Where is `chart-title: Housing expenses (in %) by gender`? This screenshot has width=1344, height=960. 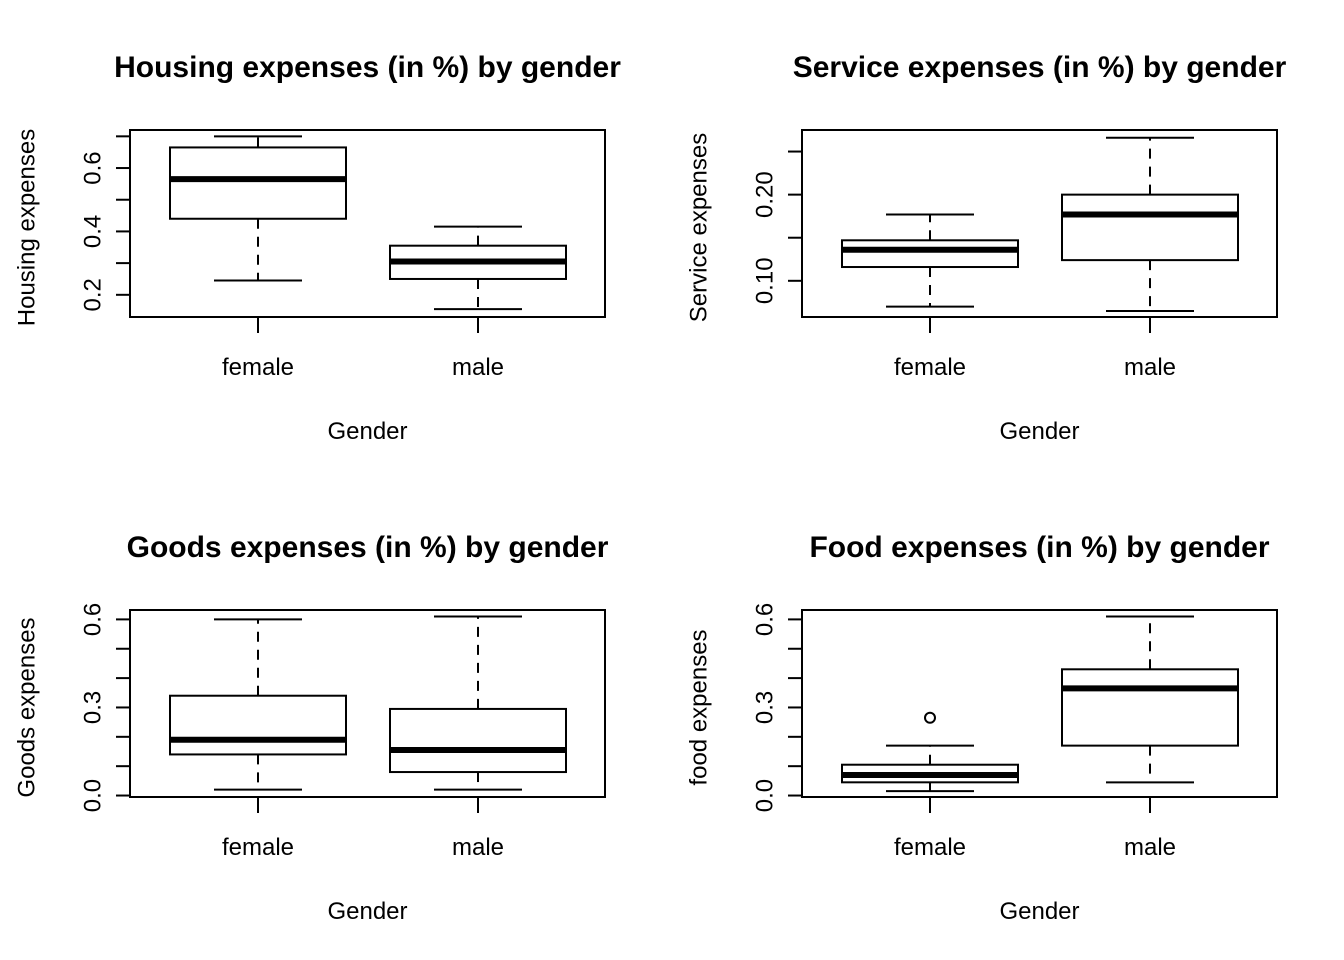 chart-title: Housing expenses (in %) by gender is located at coordinates (367, 67).